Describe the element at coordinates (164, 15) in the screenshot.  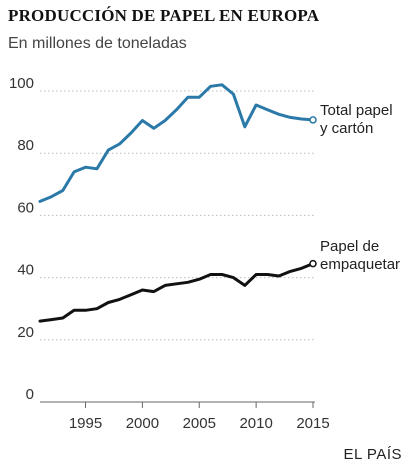
I see `chart-title: PRODUCCIÓN DE PAPEL EN EUROPA` at that location.